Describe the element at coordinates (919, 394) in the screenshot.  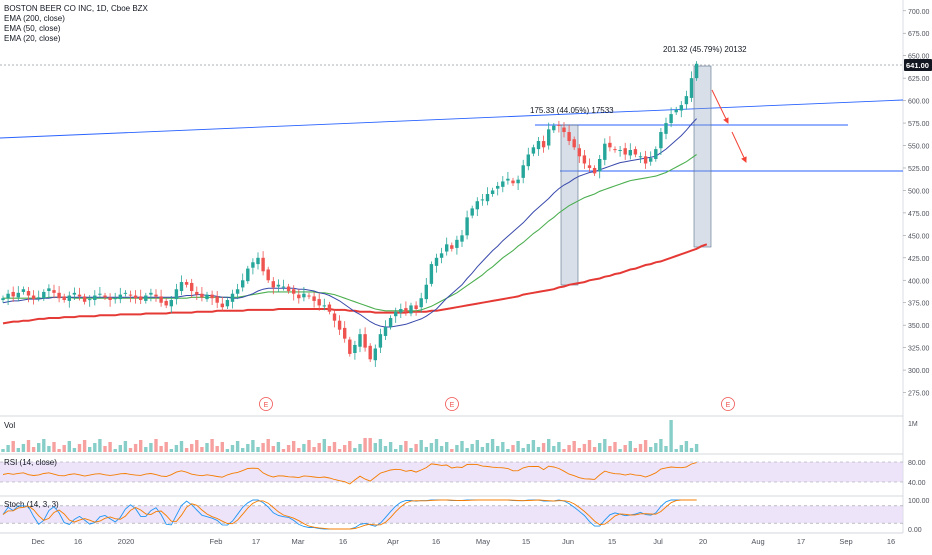
I see `price-tick-label: 275.00` at that location.